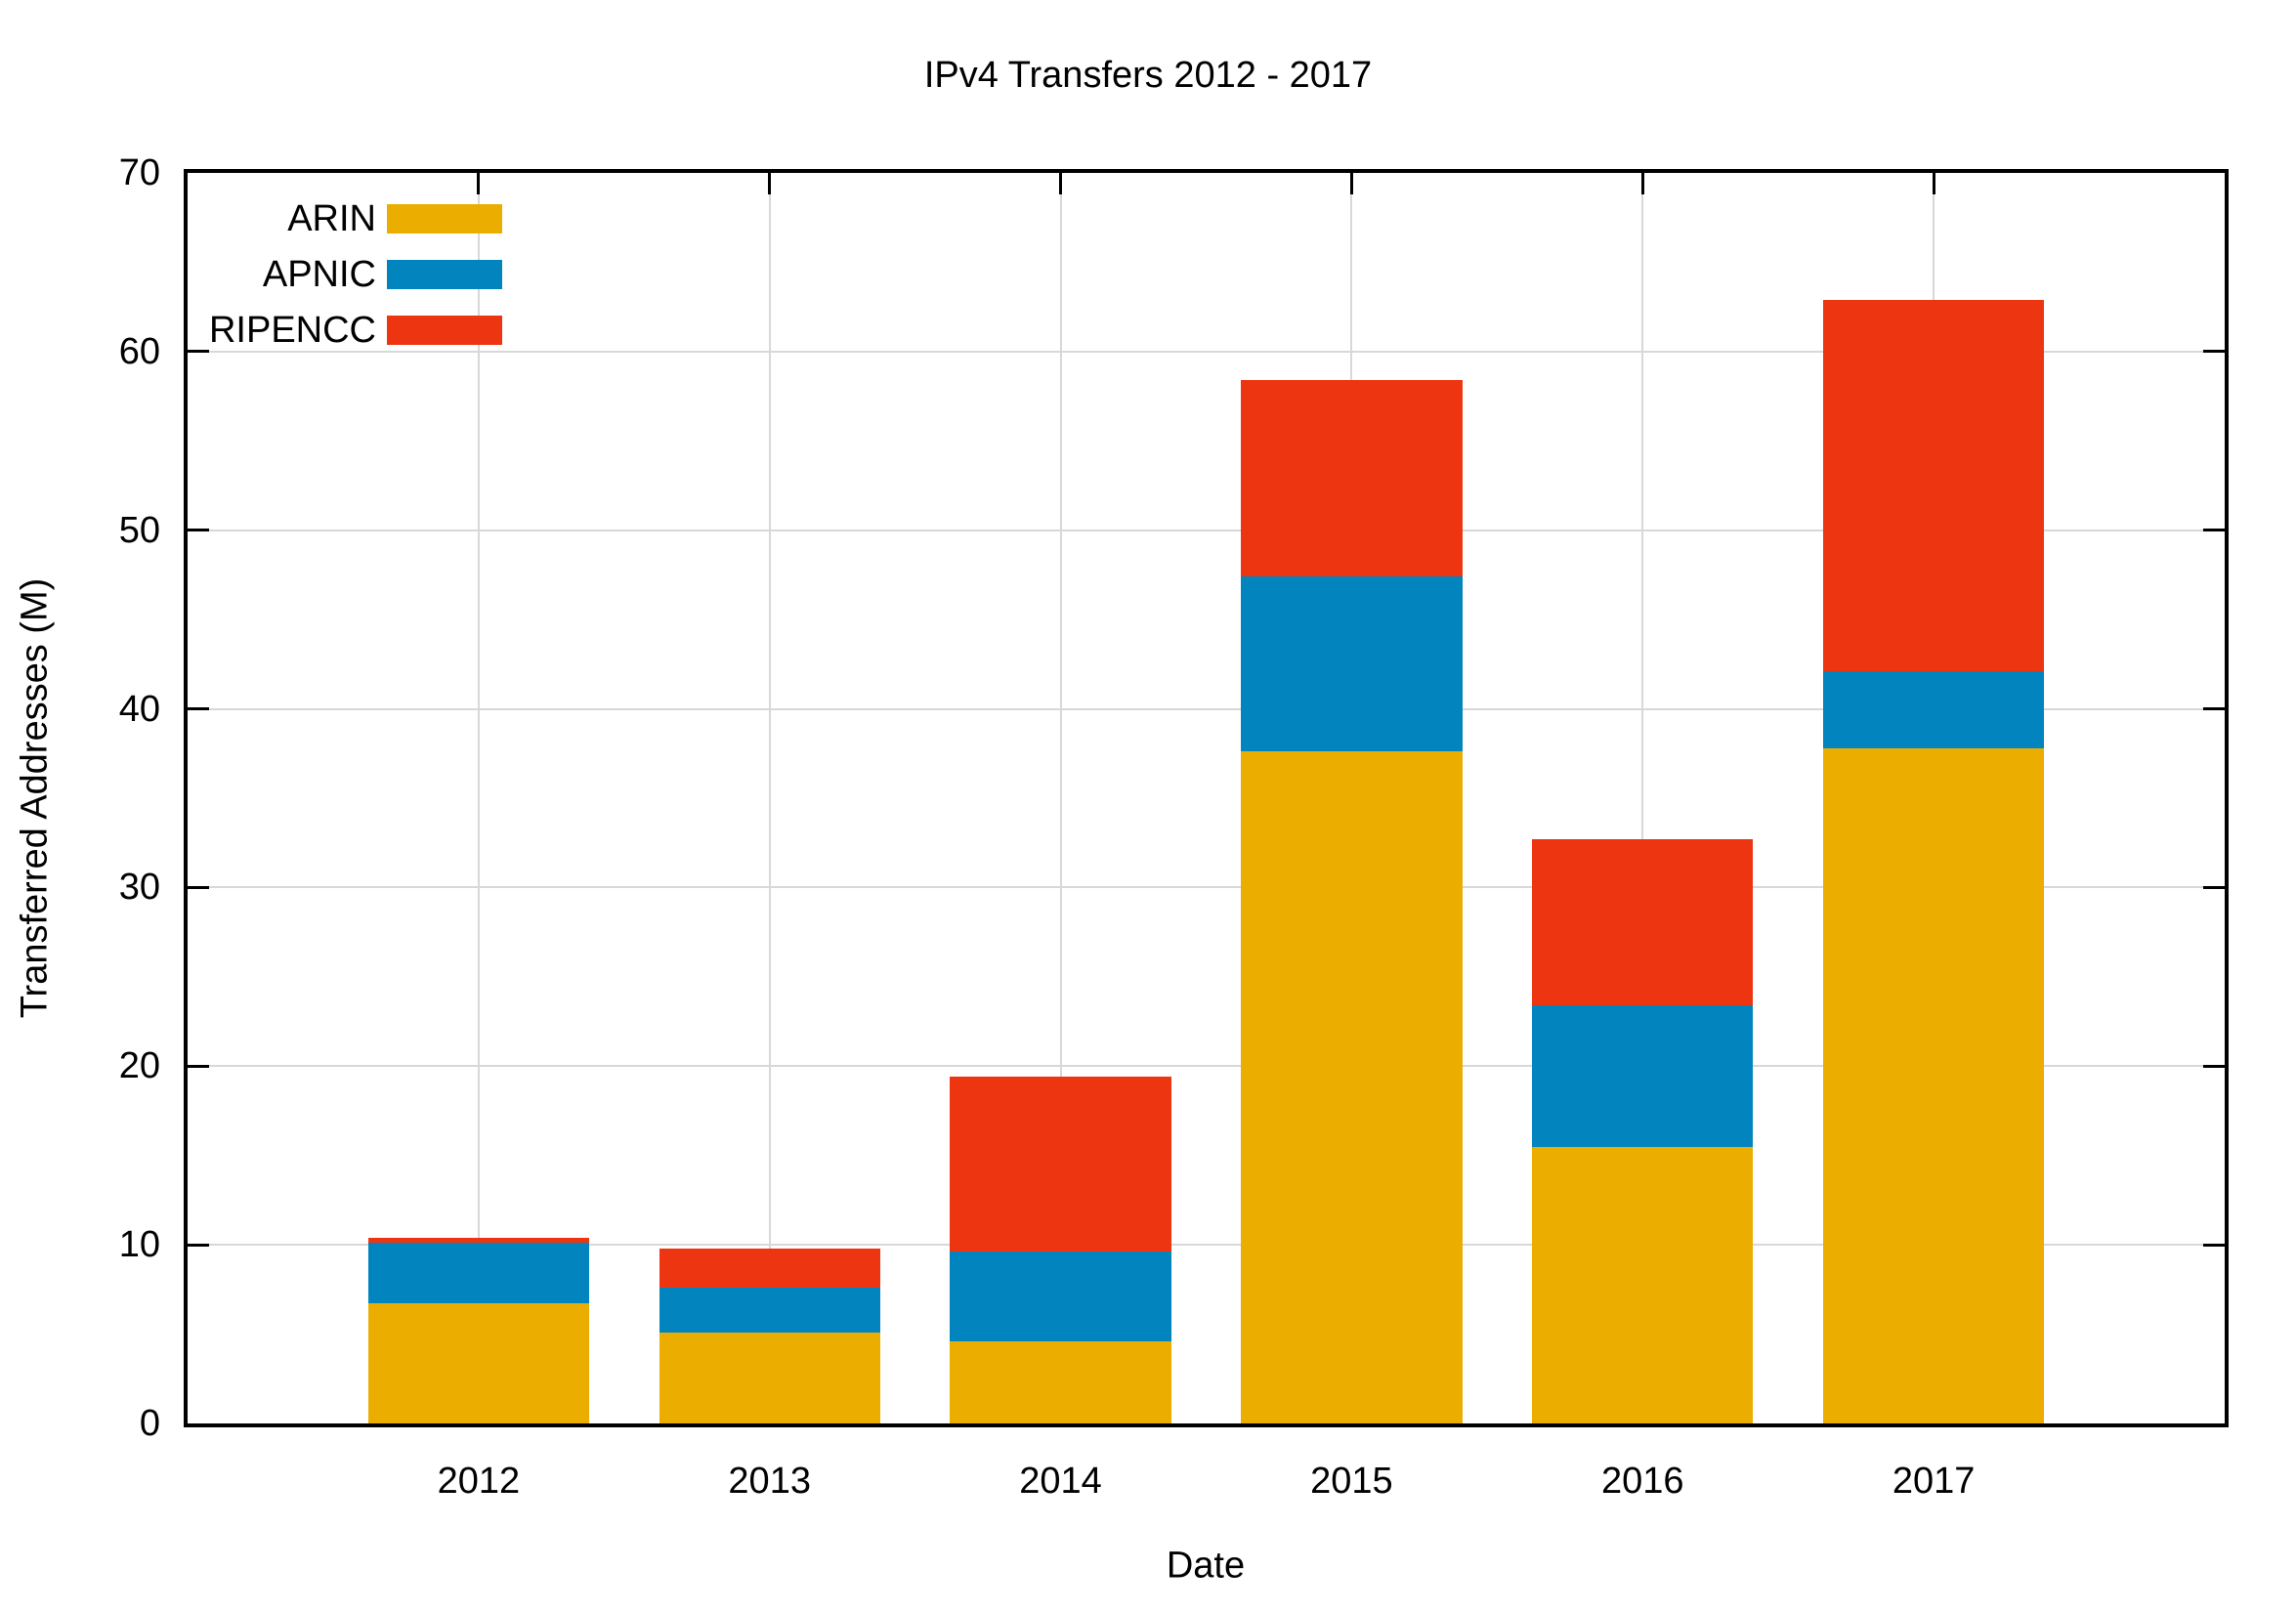 Image resolution: width=2296 pixels, height=1612 pixels. What do you see at coordinates (1934, 1481) in the screenshot?
I see `x-tick-label: 2017` at bounding box center [1934, 1481].